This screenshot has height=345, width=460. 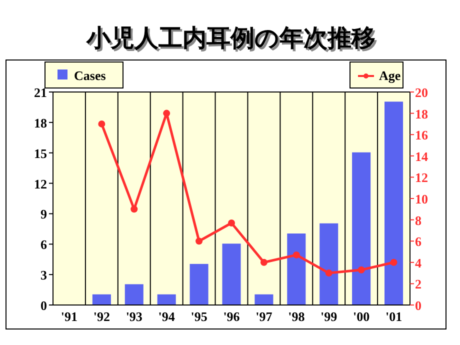 What do you see at coordinates (421, 92) in the screenshot?
I see `y2-tick-label: 20` at bounding box center [421, 92].